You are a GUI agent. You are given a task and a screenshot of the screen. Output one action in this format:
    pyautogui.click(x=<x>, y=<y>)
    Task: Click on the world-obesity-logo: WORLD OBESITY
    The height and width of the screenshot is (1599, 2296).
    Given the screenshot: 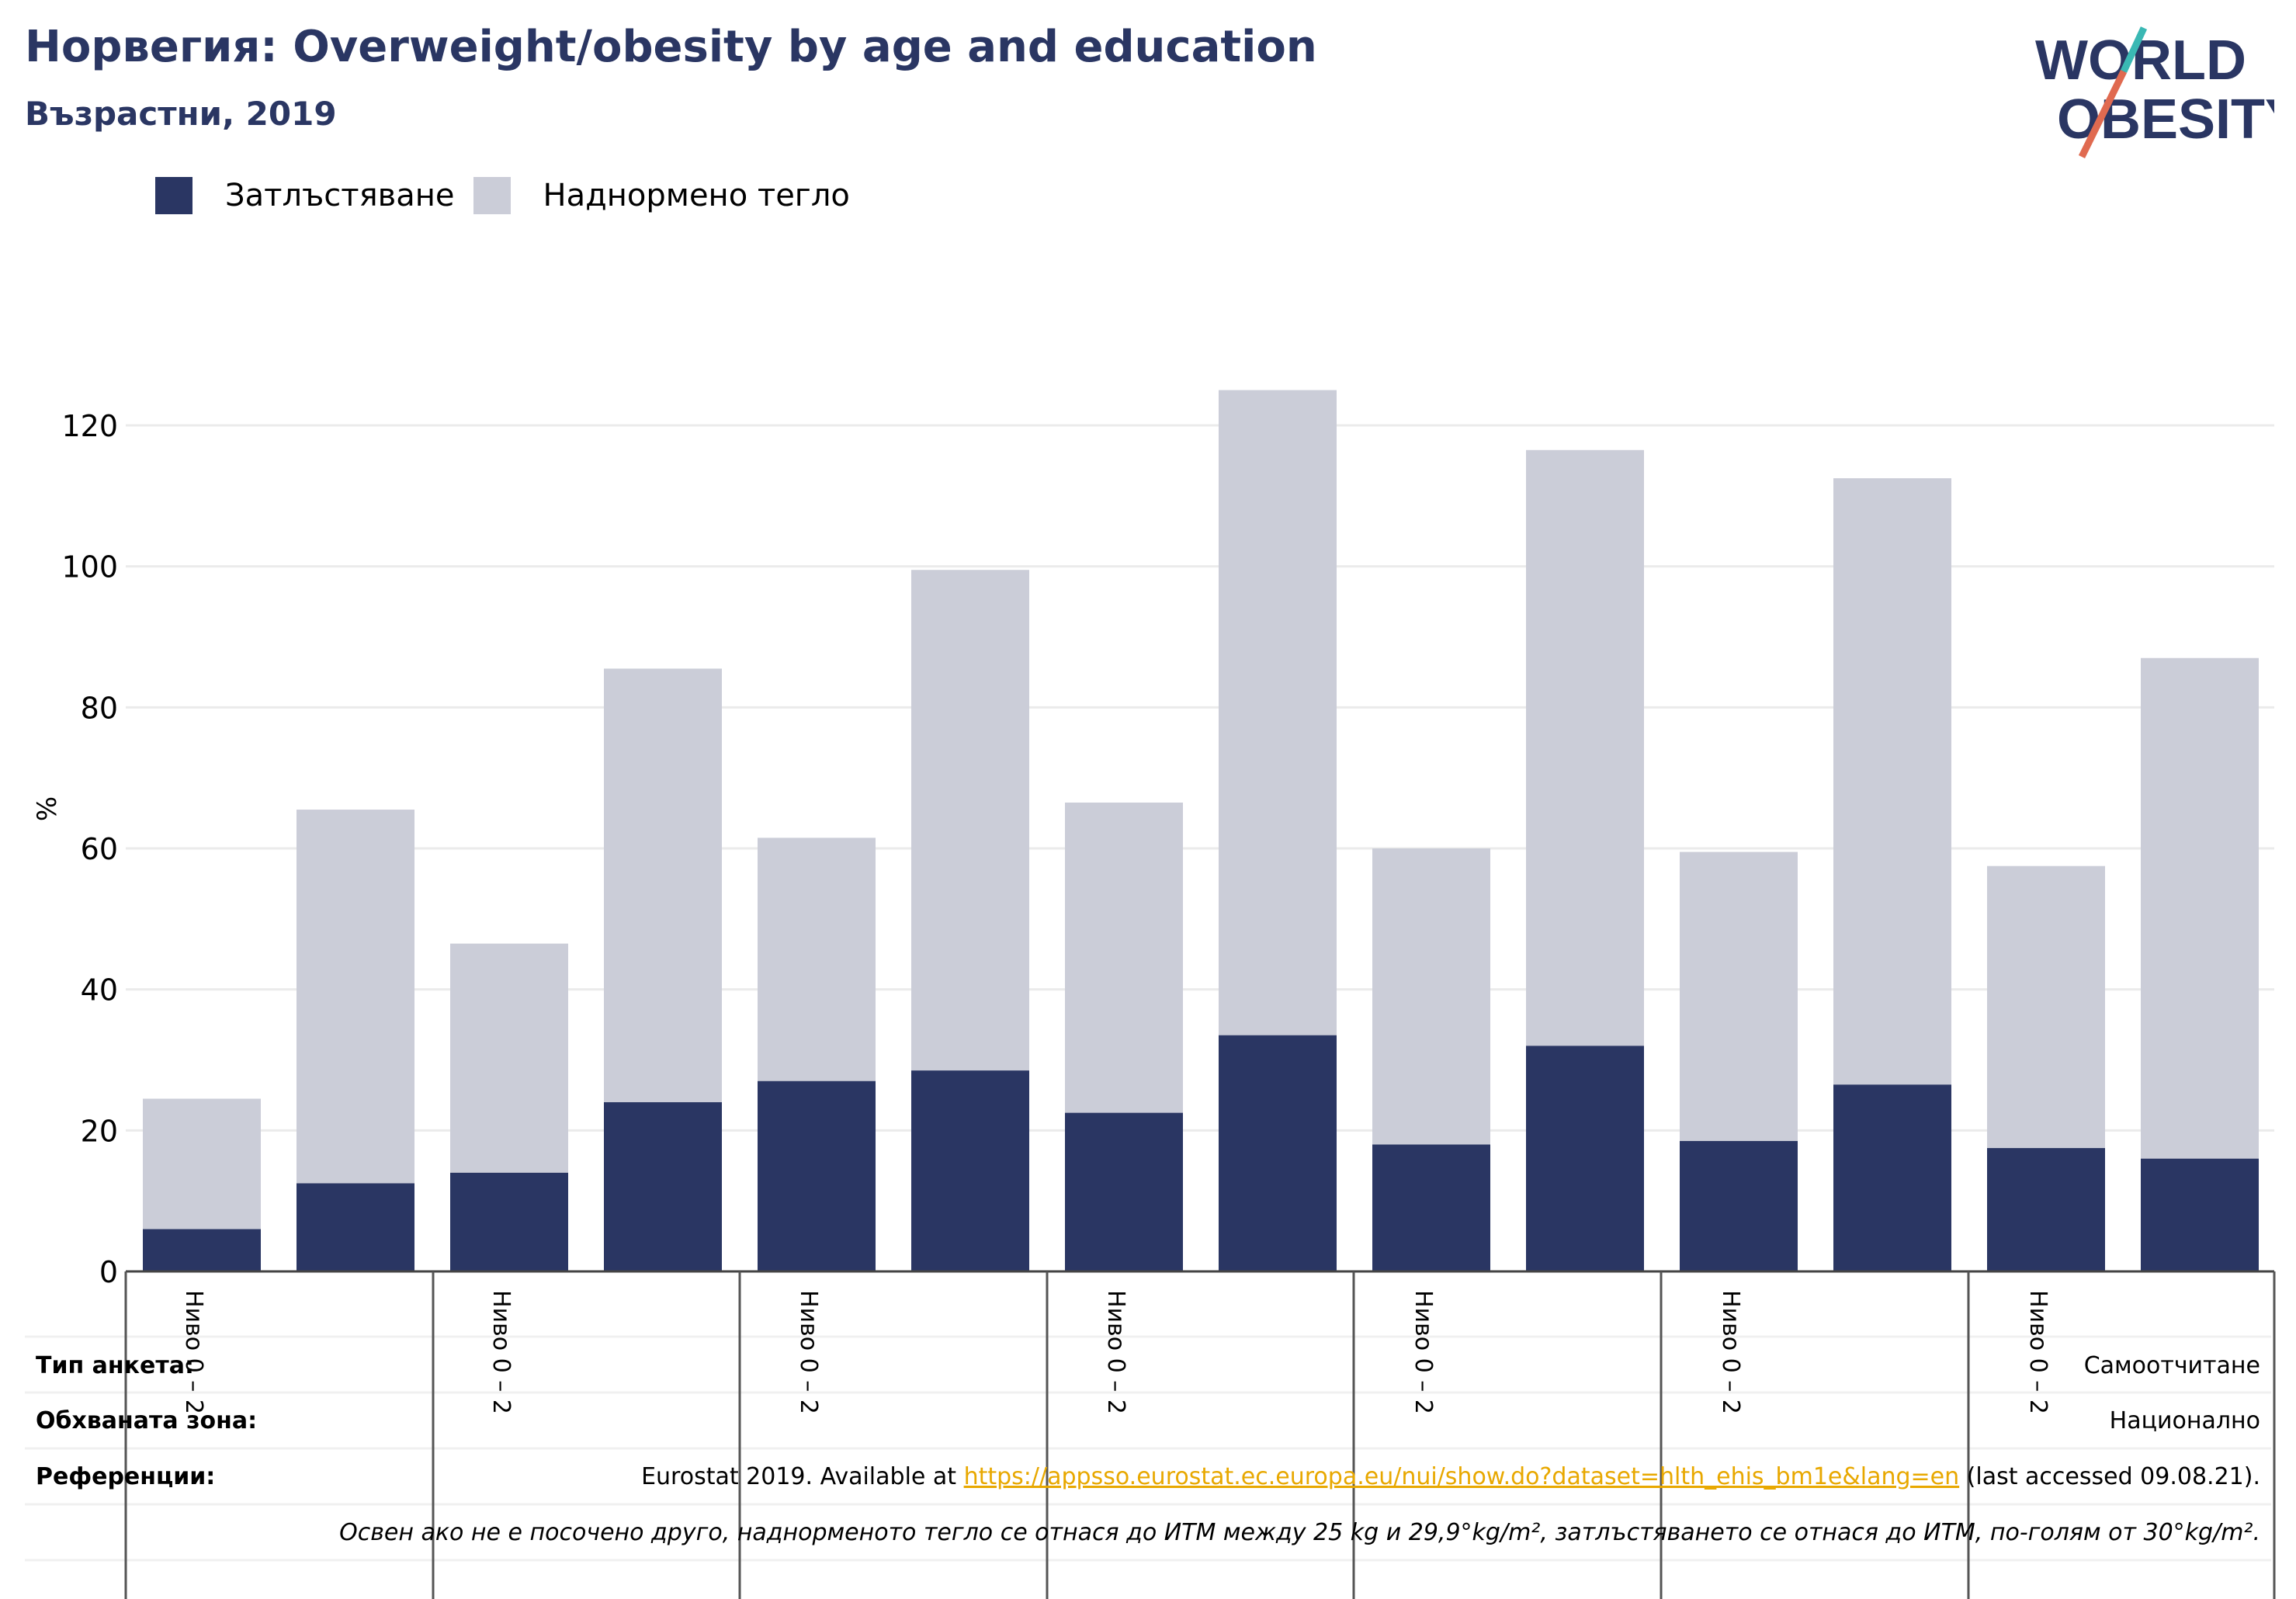 What is the action you would take?
    pyautogui.click(x=2154, y=92)
    